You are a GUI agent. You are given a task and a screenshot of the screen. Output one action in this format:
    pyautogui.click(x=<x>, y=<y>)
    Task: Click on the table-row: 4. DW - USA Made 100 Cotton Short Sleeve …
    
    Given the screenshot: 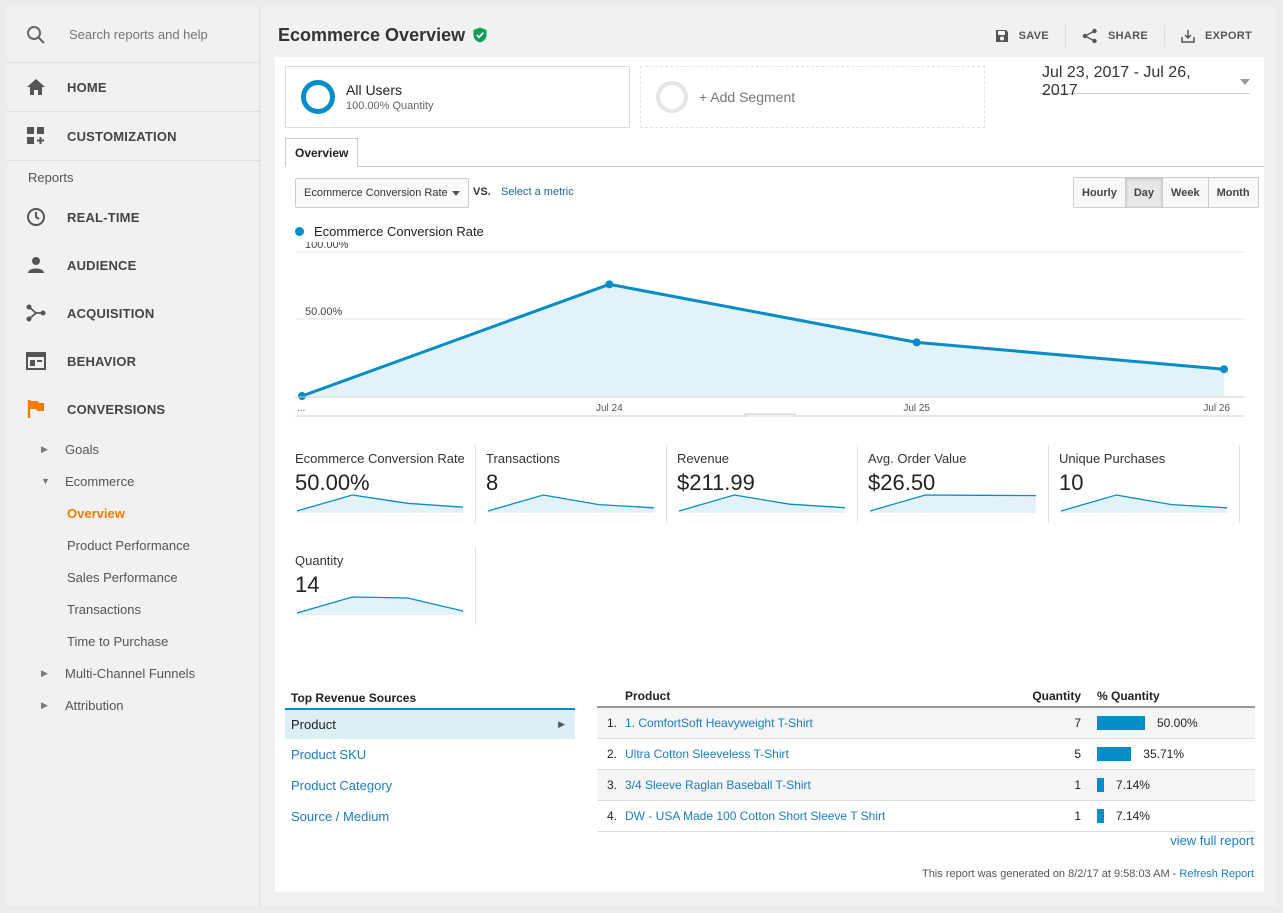 What is the action you would take?
    pyautogui.click(x=926, y=816)
    